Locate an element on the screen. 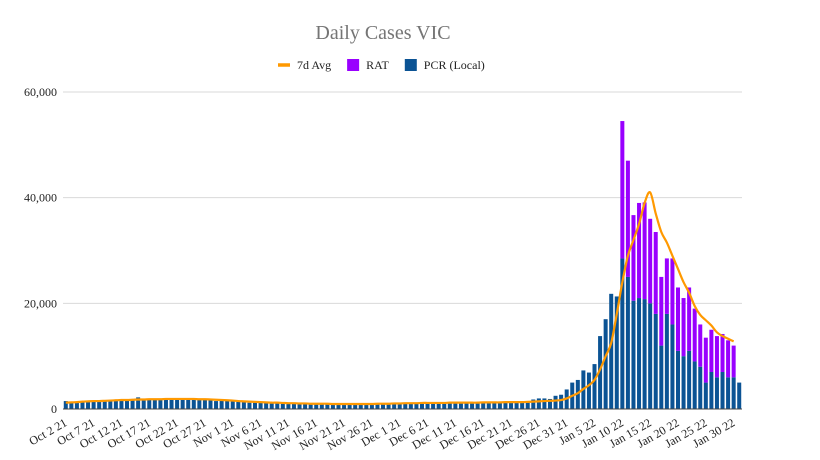 The height and width of the screenshot is (460, 820). chart-title: Daily Cases VIC is located at coordinates (382, 33).